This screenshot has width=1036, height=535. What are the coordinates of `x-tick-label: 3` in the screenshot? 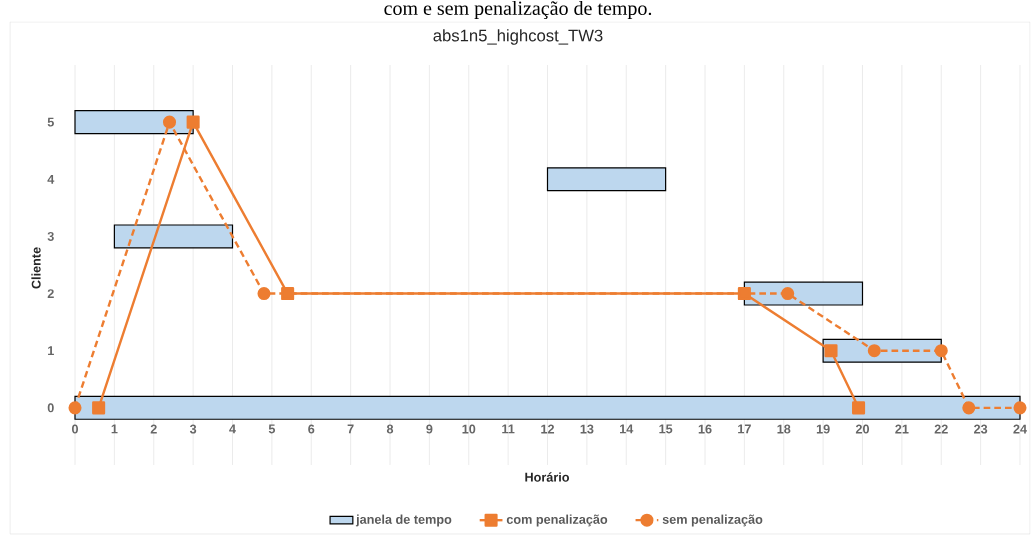 It's located at (193, 429).